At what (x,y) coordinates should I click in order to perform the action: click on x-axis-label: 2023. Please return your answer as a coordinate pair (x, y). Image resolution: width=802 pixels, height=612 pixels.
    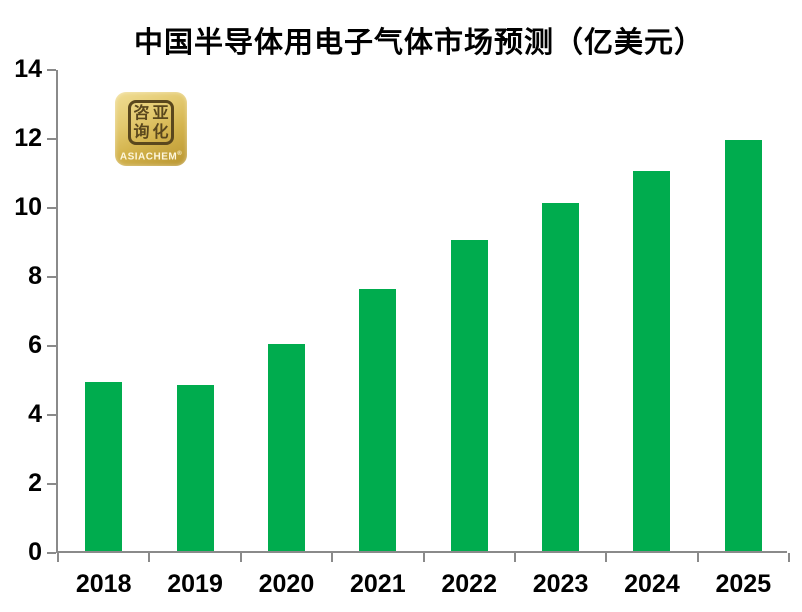
    Looking at the image, I should click on (560, 584).